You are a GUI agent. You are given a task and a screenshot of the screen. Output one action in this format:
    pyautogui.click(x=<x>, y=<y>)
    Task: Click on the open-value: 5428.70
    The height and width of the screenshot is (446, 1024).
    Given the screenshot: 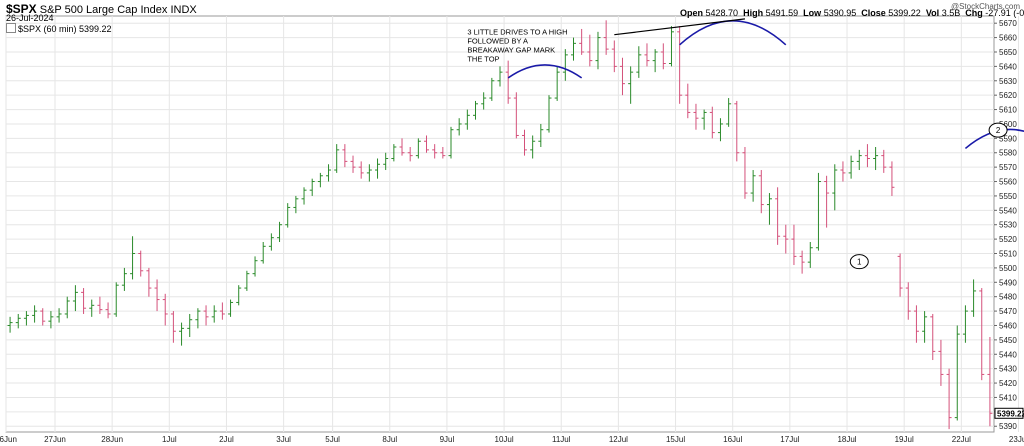 What is the action you would take?
    pyautogui.click(x=722, y=13)
    